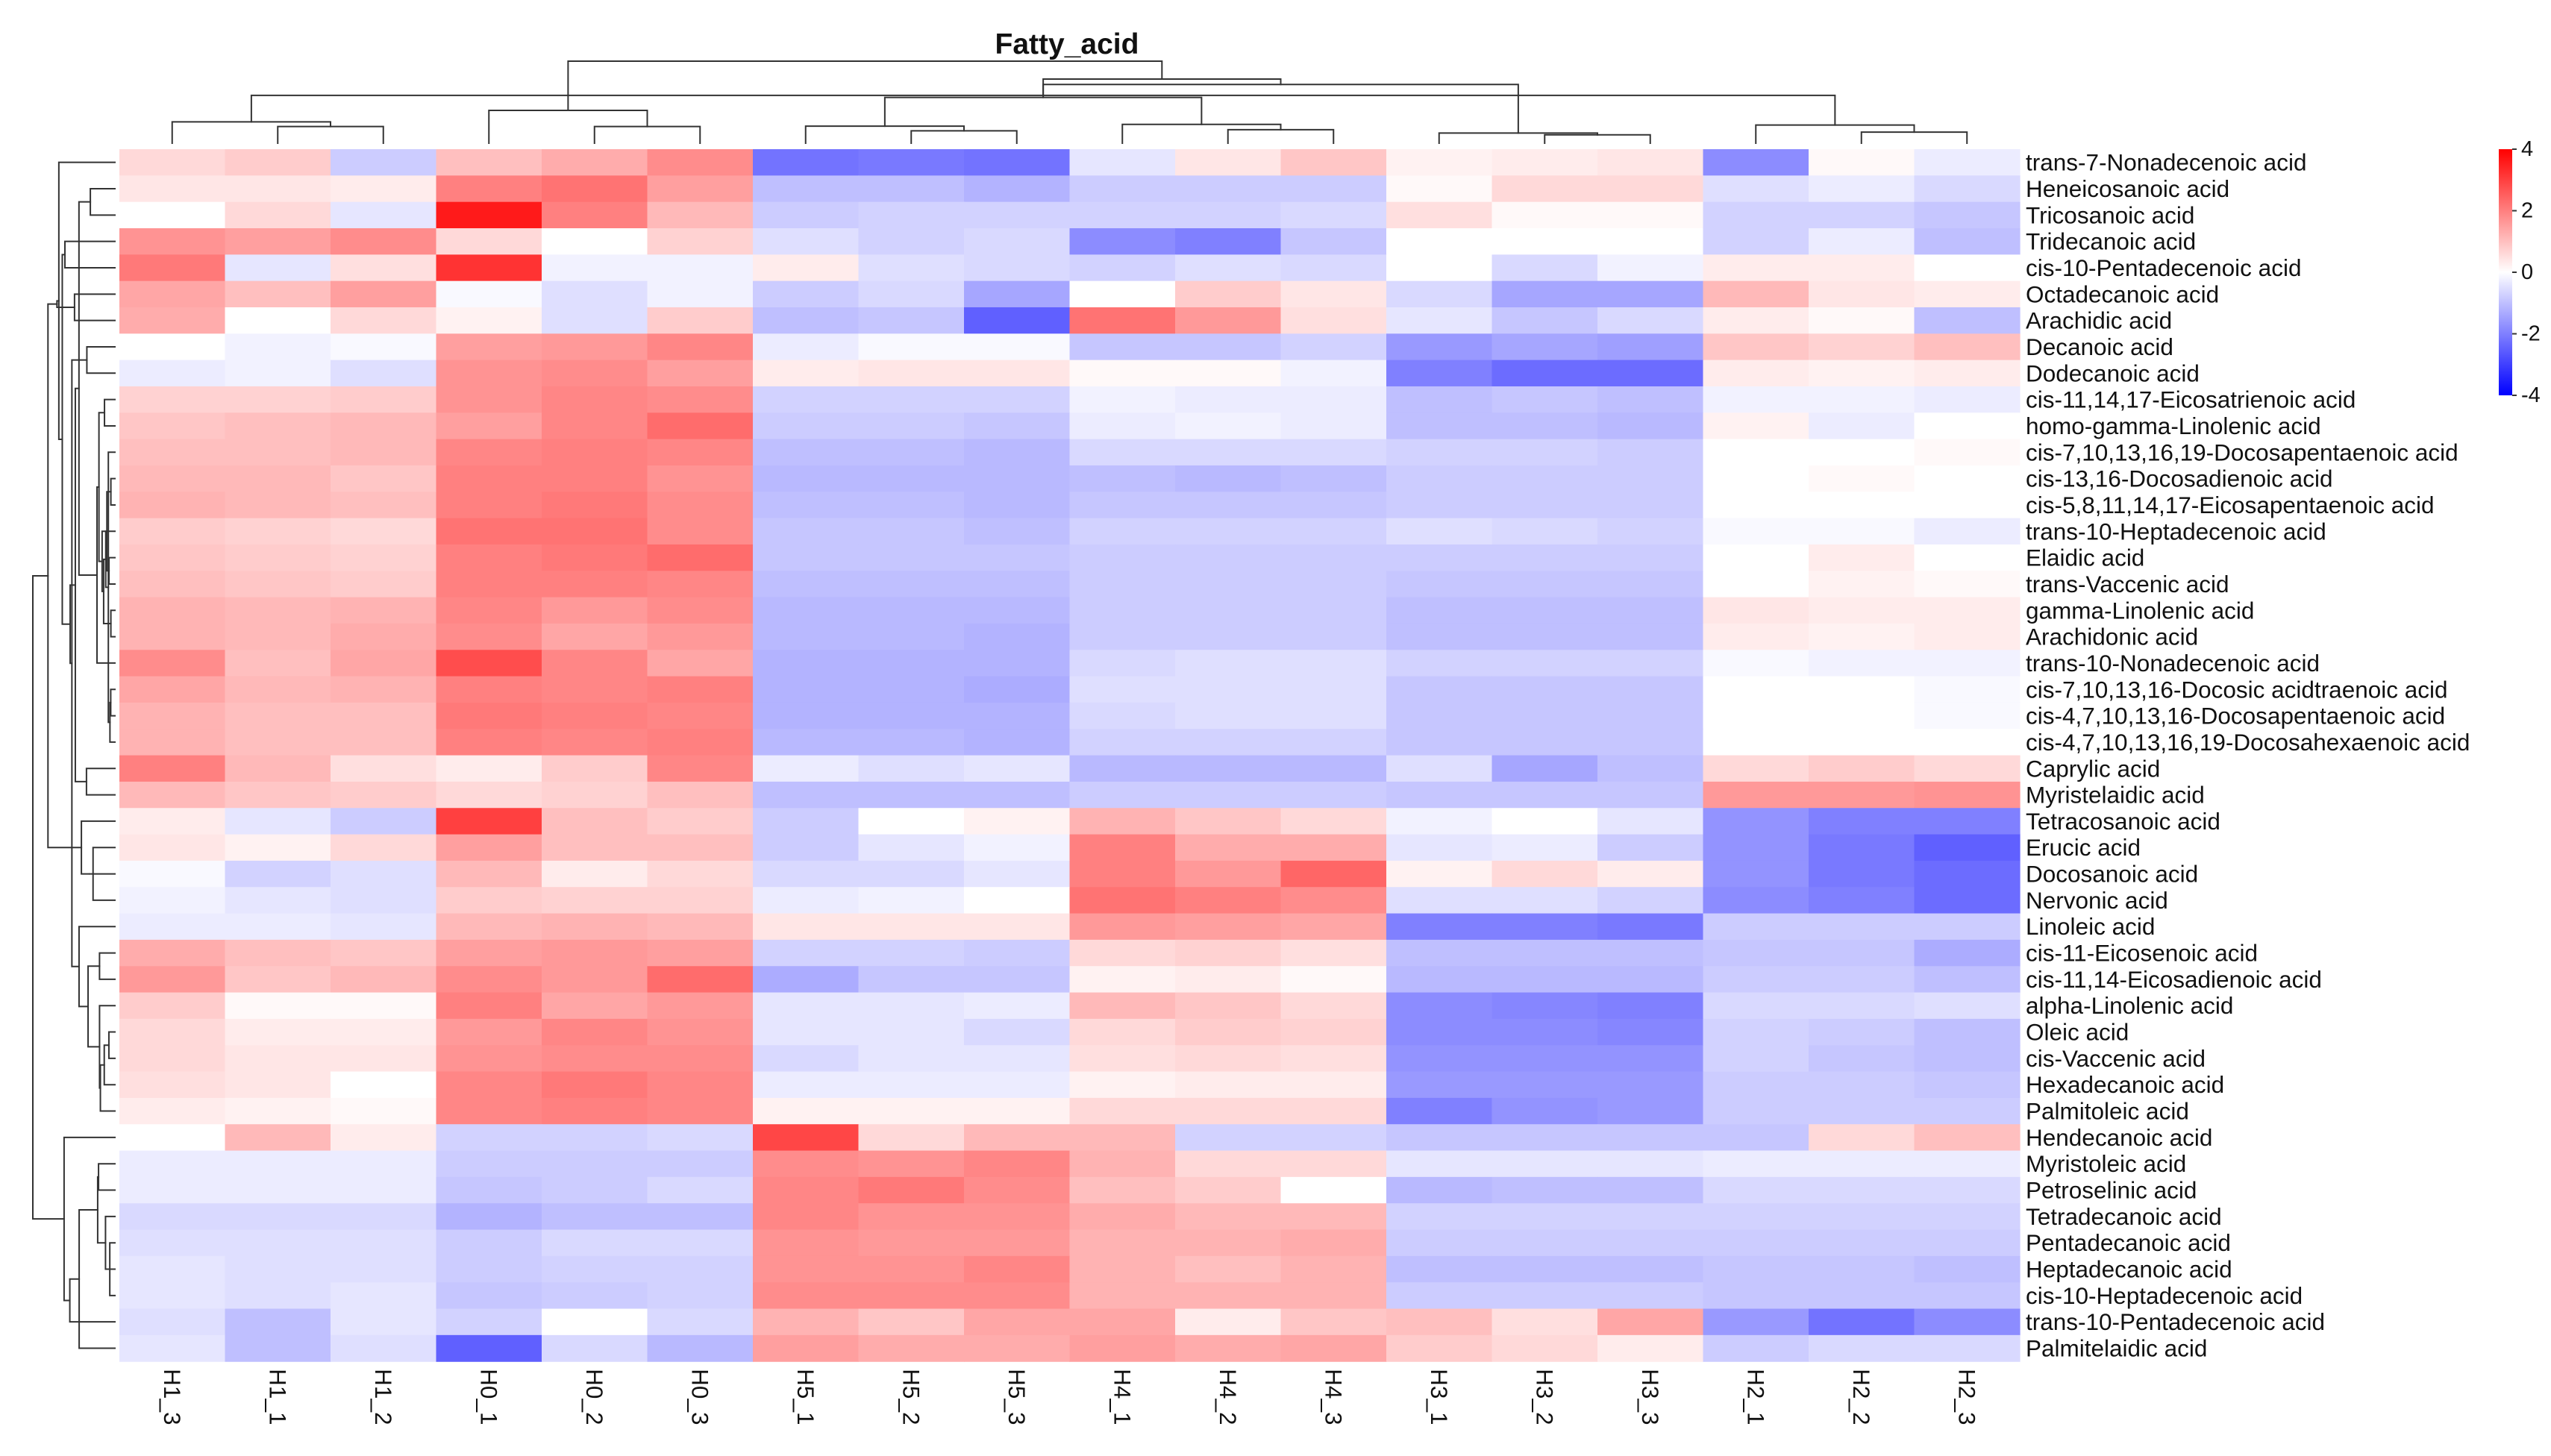 The image size is (2551, 1456). Describe the element at coordinates (92, 1300) in the screenshot. I see `dendrogram-branch` at that location.